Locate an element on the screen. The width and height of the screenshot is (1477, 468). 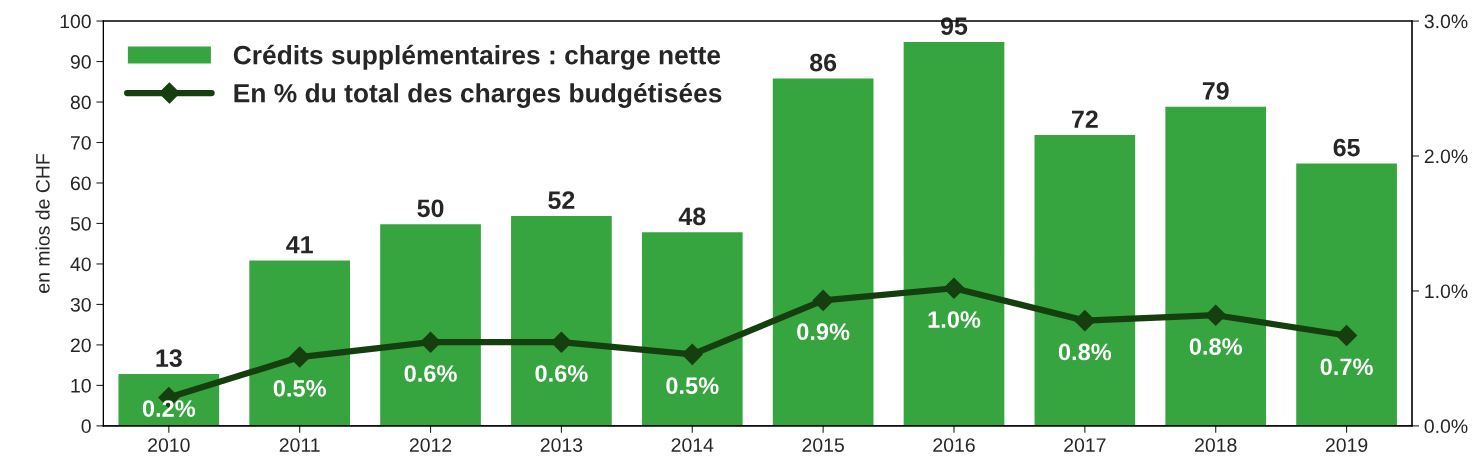
x-tick-label: 2011 is located at coordinates (299, 445).